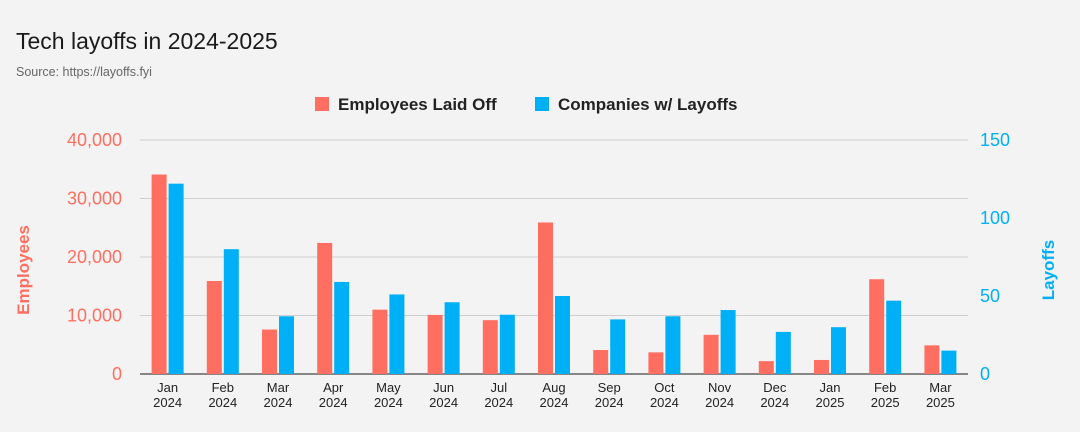  Describe the element at coordinates (526, 104) in the screenshot. I see `legend: Employees Laid Off Companies w/ Layoffs` at that location.